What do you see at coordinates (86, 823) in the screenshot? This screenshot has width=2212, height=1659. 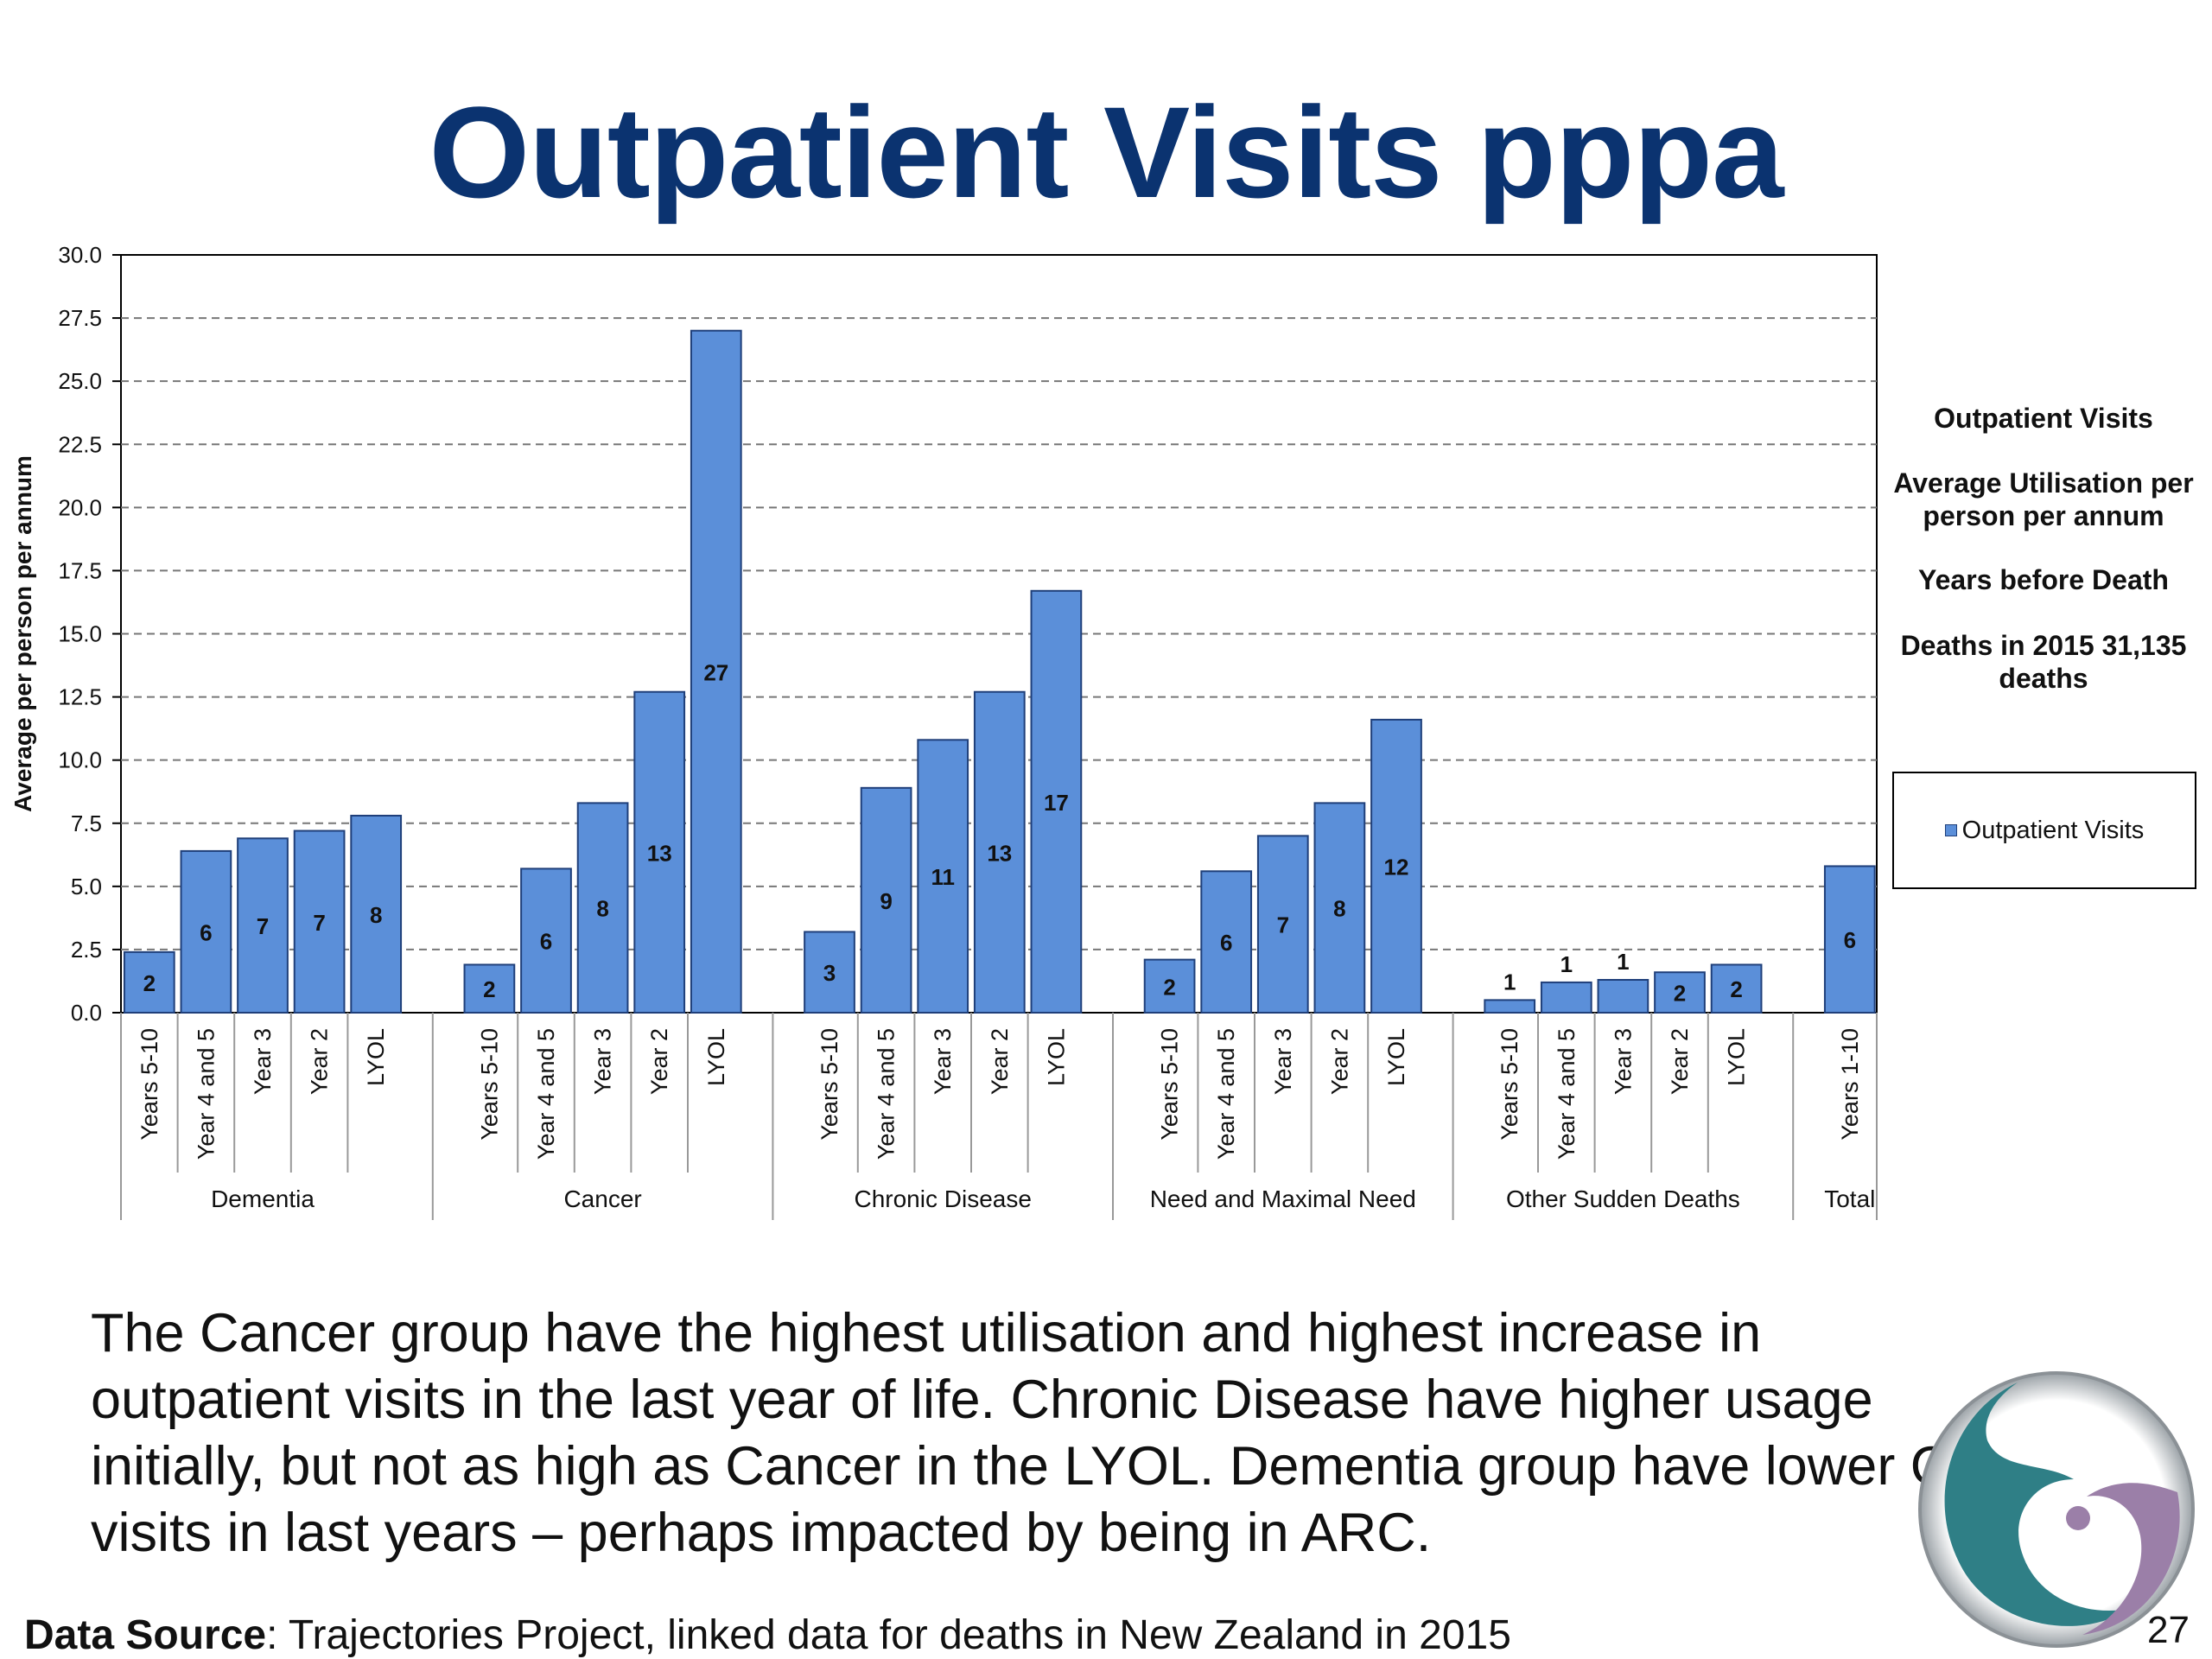 I see `y-tick-label: 7.5` at bounding box center [86, 823].